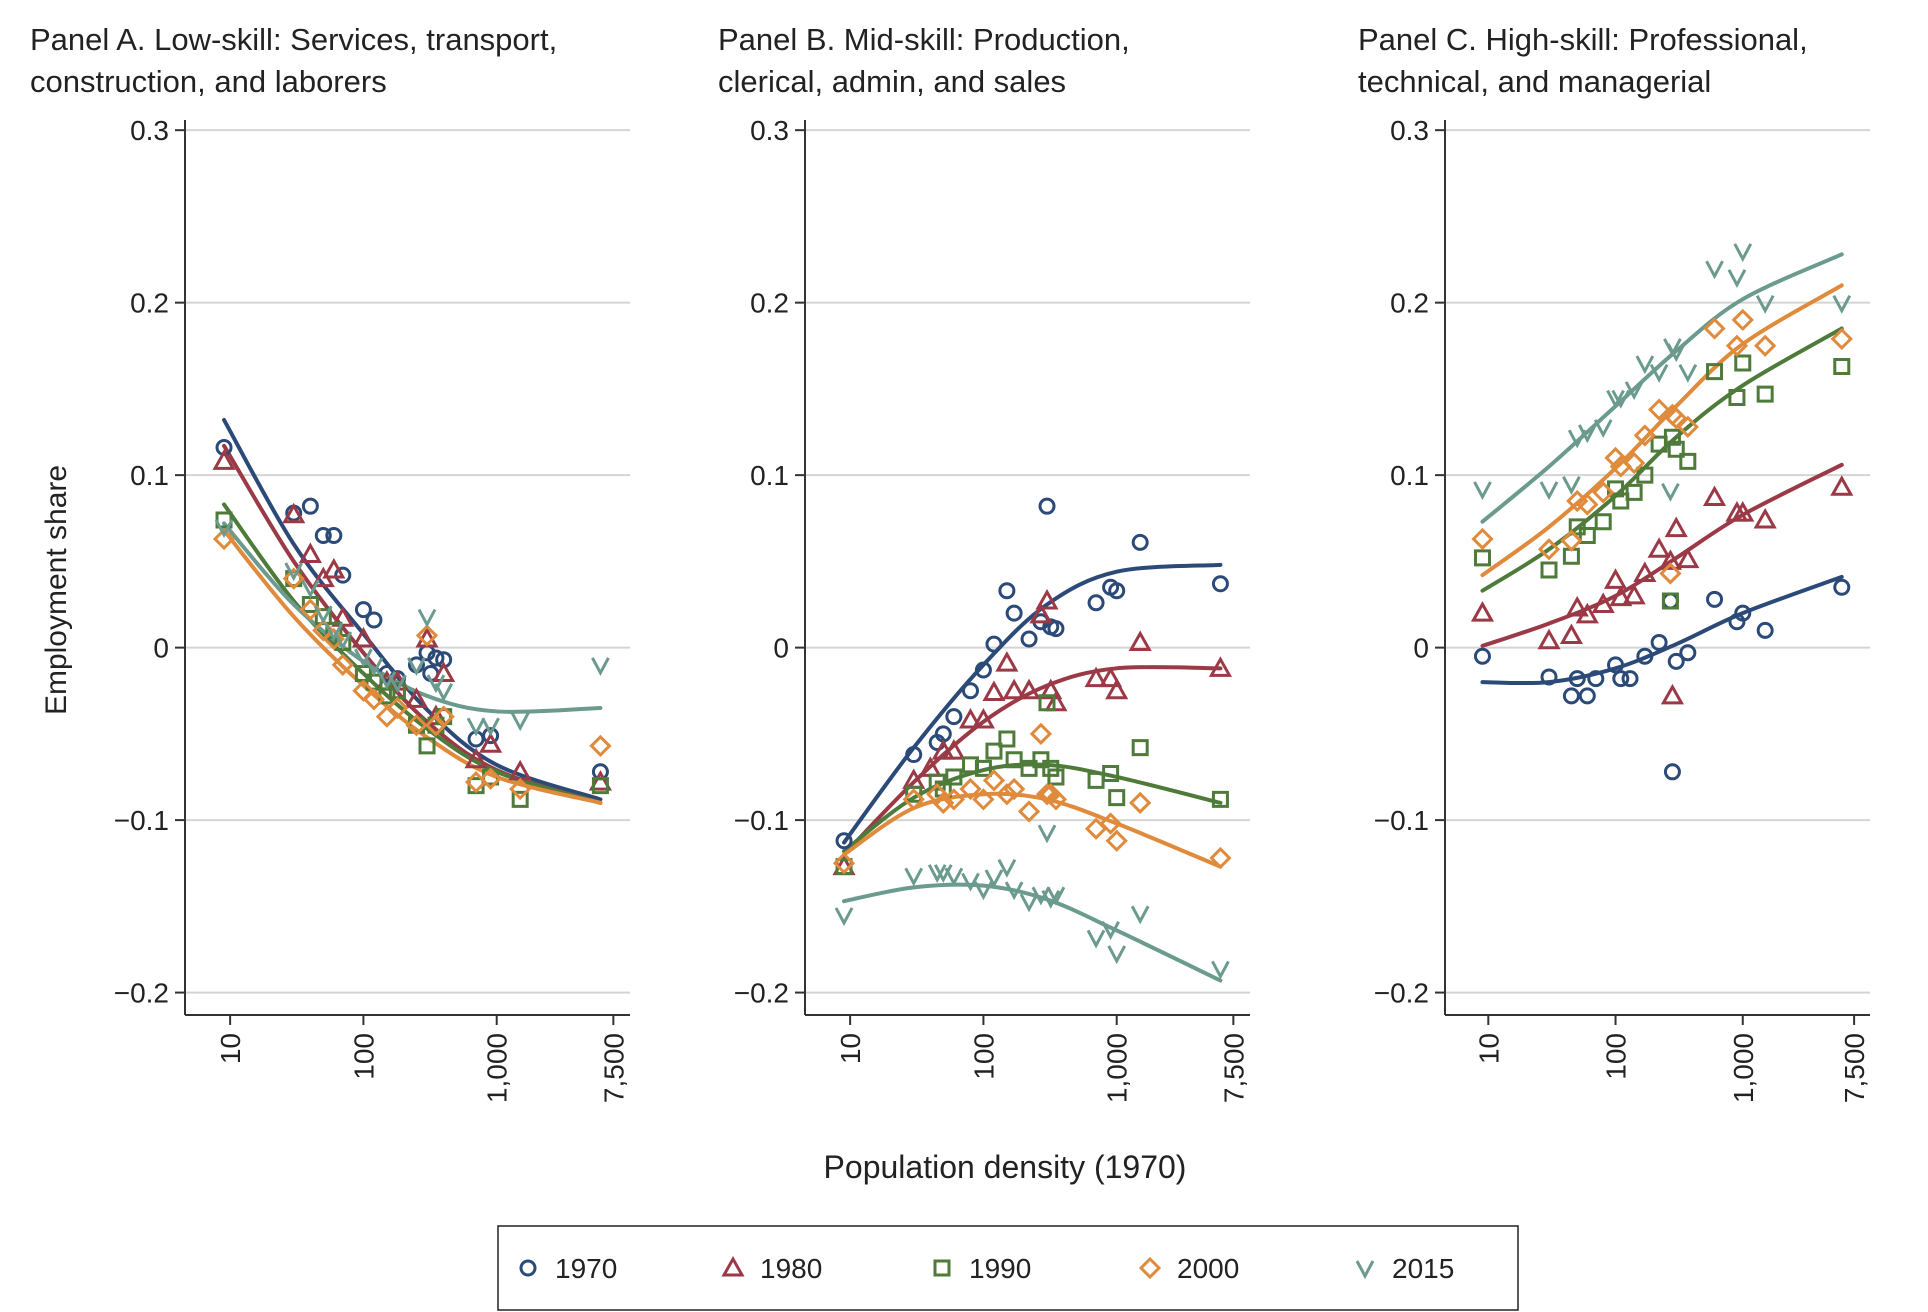 This screenshot has width=1928, height=1312. What do you see at coordinates (791, 1268) in the screenshot?
I see `legend-label-1980: 1980` at bounding box center [791, 1268].